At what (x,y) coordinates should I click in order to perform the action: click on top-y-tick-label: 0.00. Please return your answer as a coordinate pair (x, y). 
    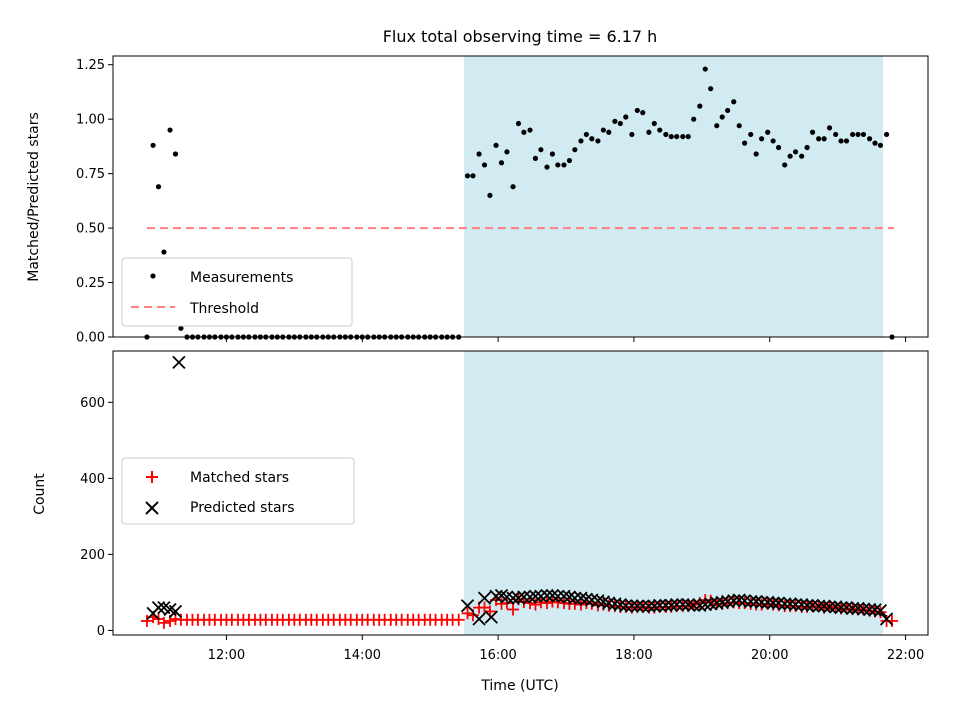
    Looking at the image, I should click on (90, 338).